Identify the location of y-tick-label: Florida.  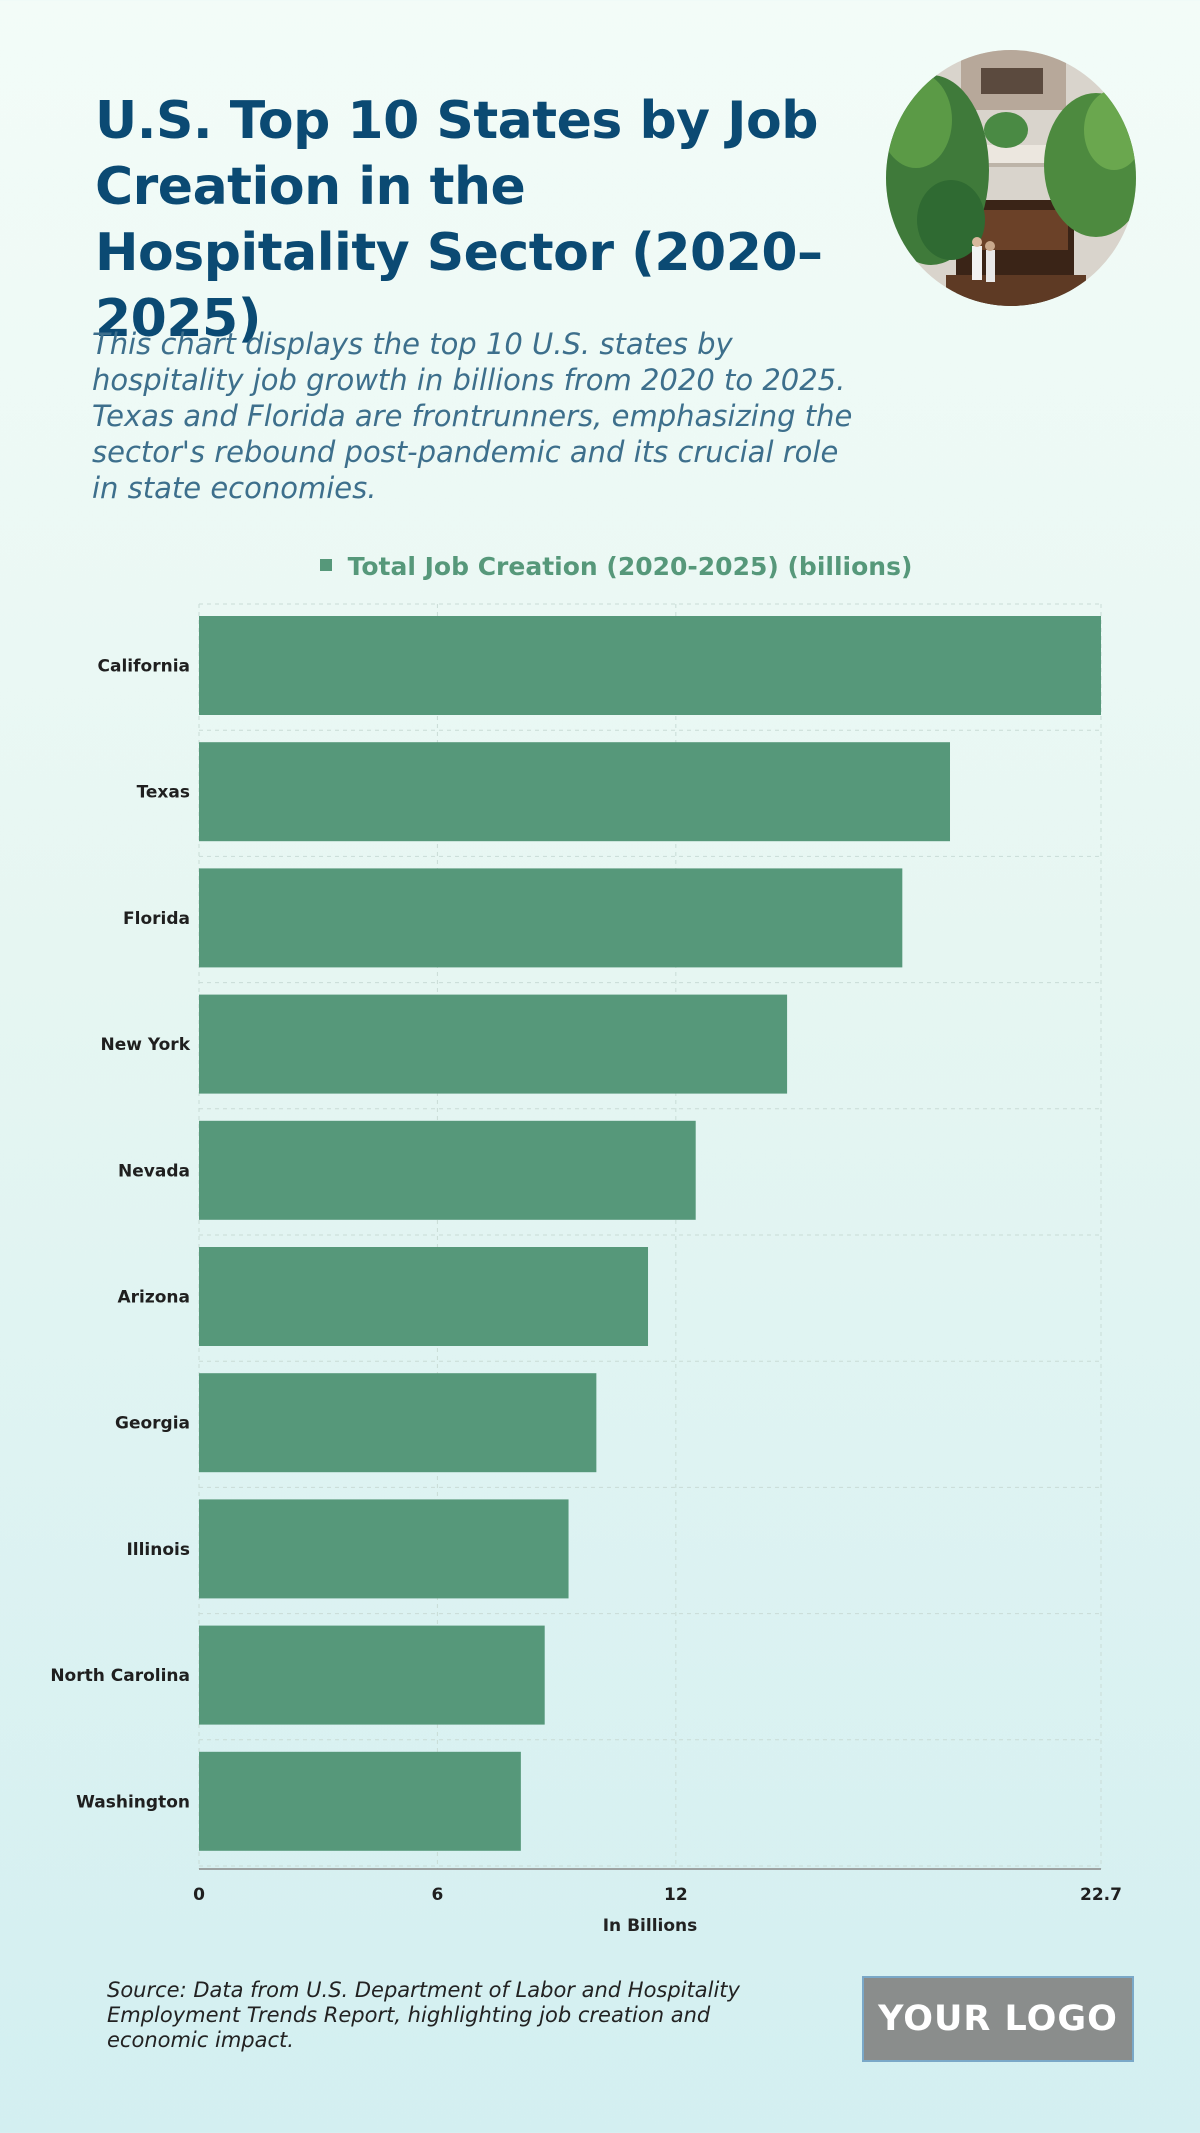
(156, 919).